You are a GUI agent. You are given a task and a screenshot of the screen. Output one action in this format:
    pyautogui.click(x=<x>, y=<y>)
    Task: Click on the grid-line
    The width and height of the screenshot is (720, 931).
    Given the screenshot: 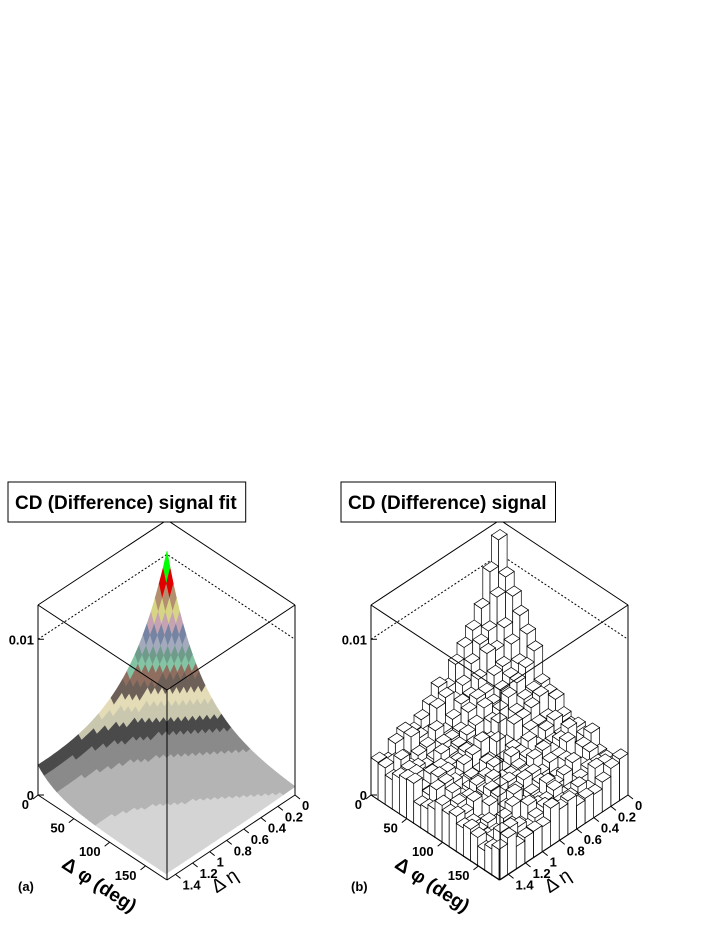 What is the action you would take?
    pyautogui.click(x=166, y=596)
    